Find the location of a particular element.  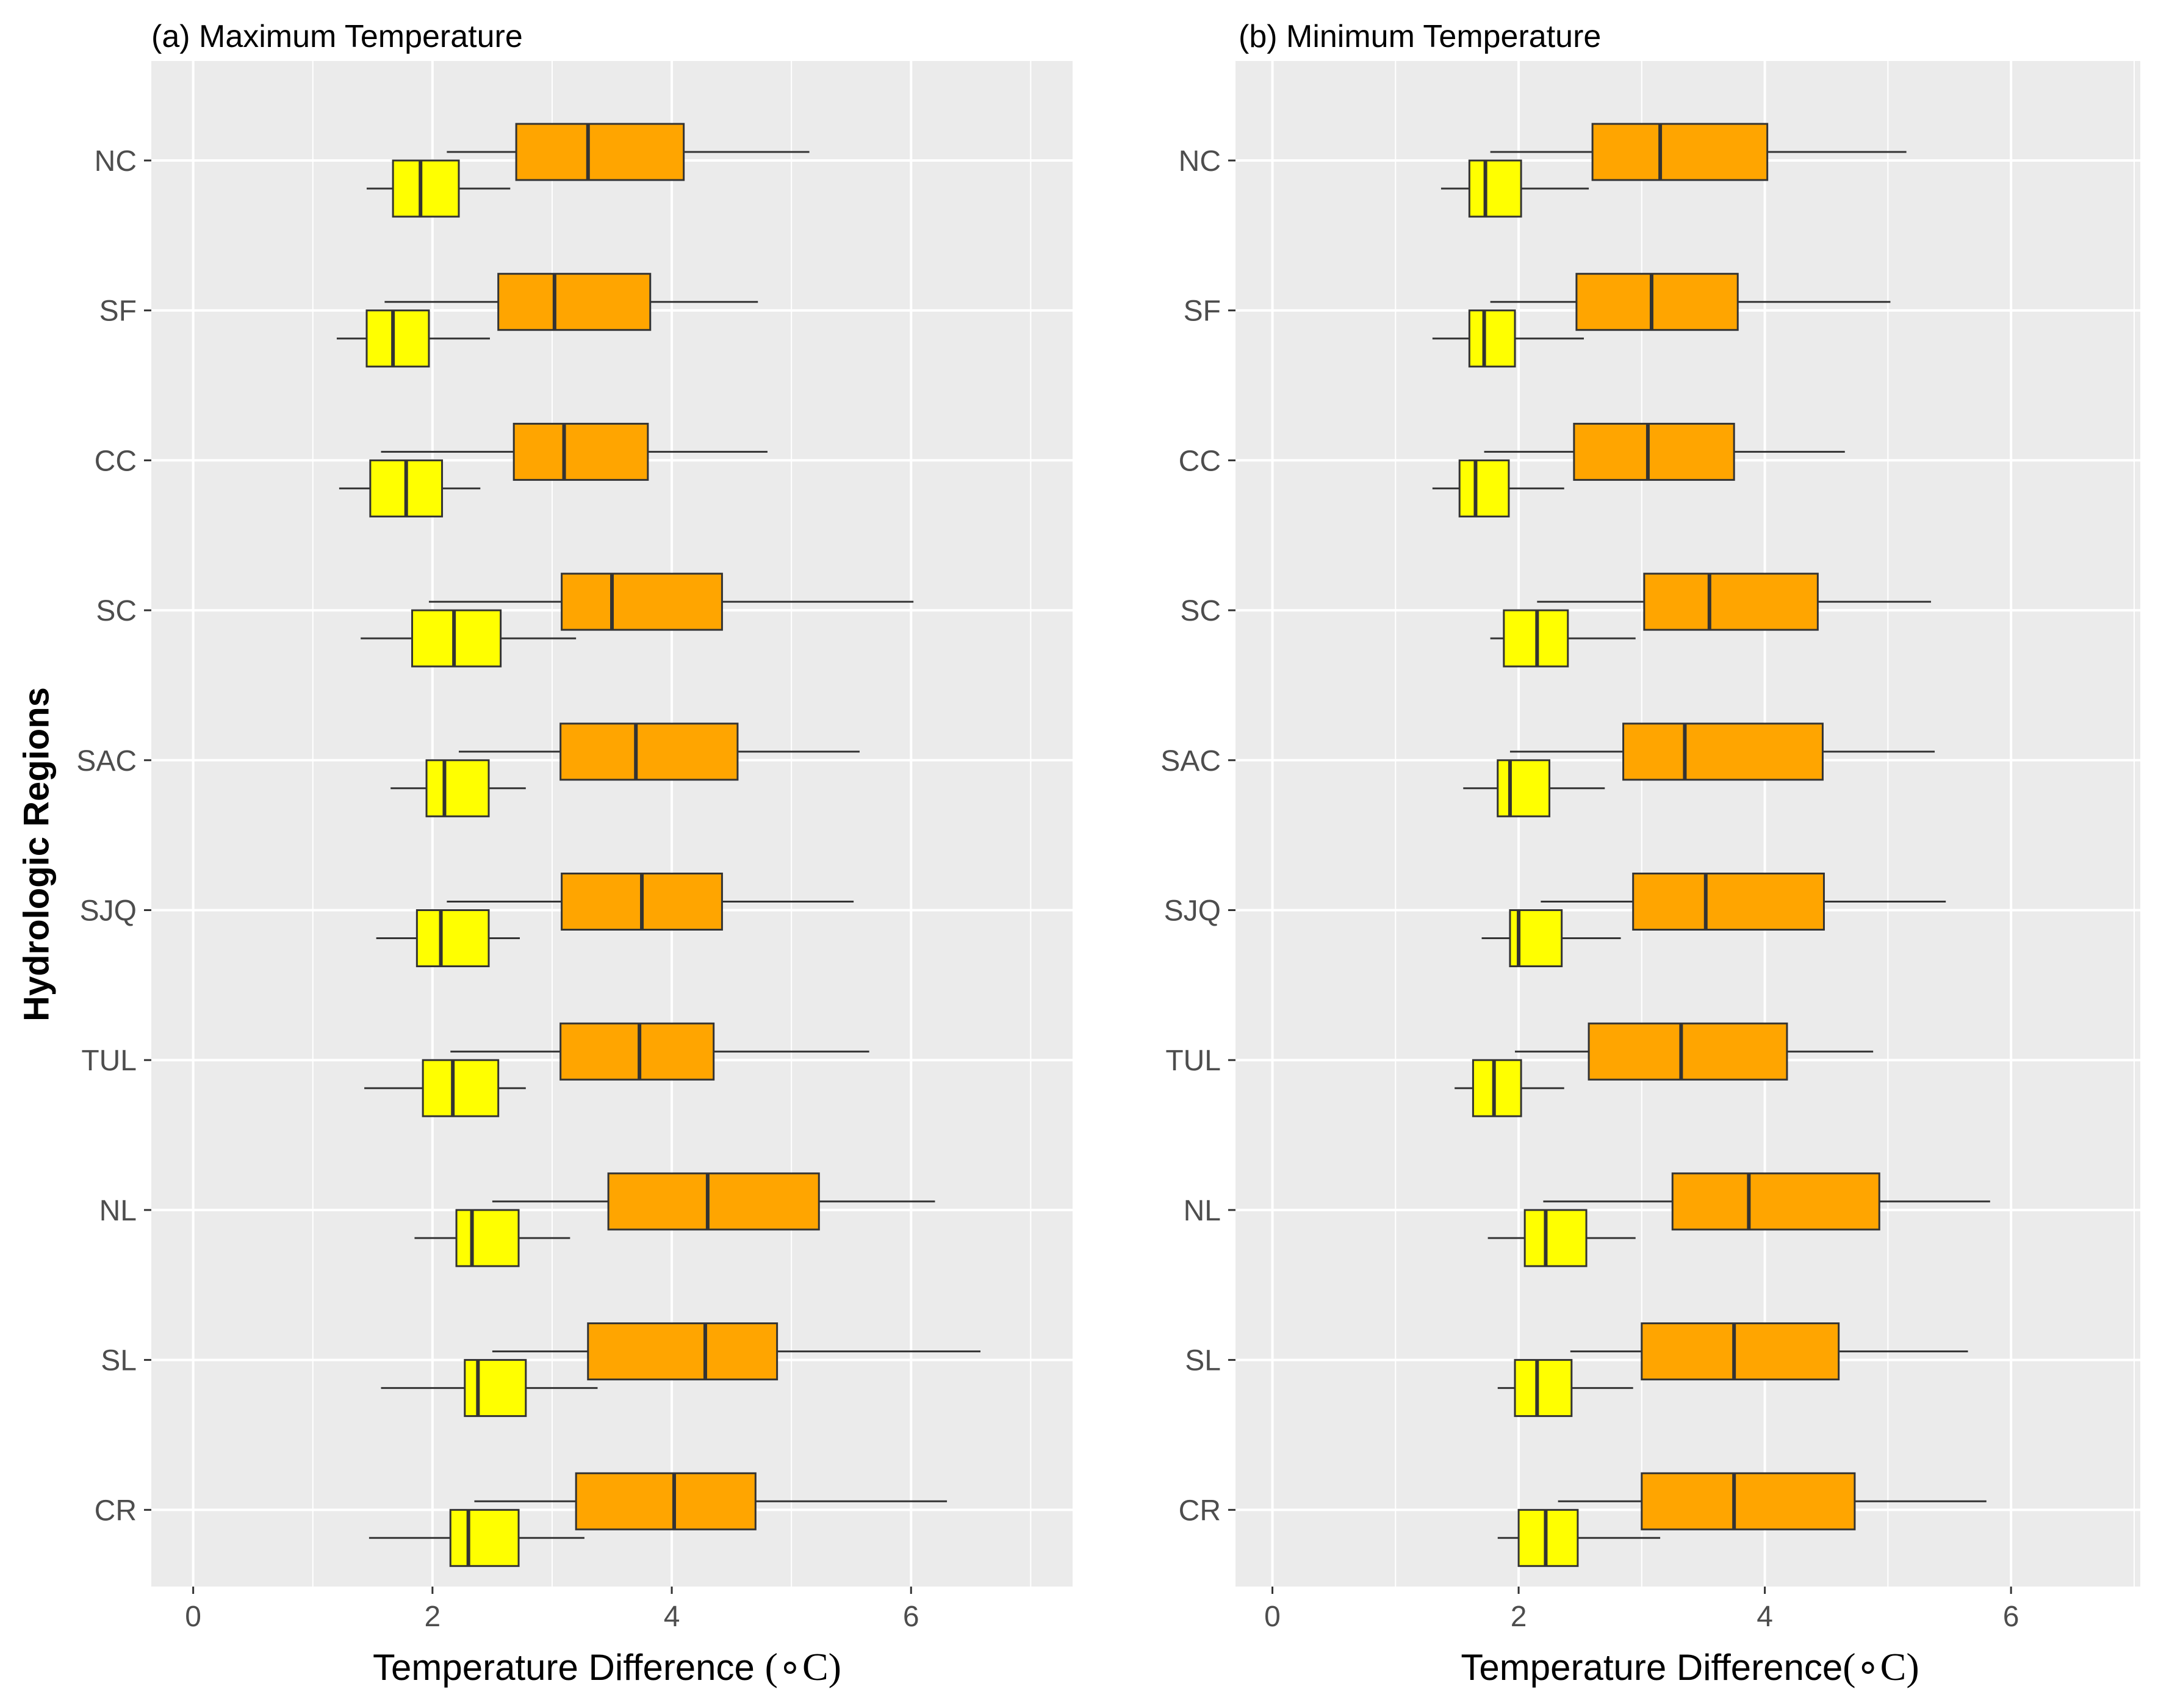

panel-a-x-tick-label: 6 is located at coordinates (911, 1617).